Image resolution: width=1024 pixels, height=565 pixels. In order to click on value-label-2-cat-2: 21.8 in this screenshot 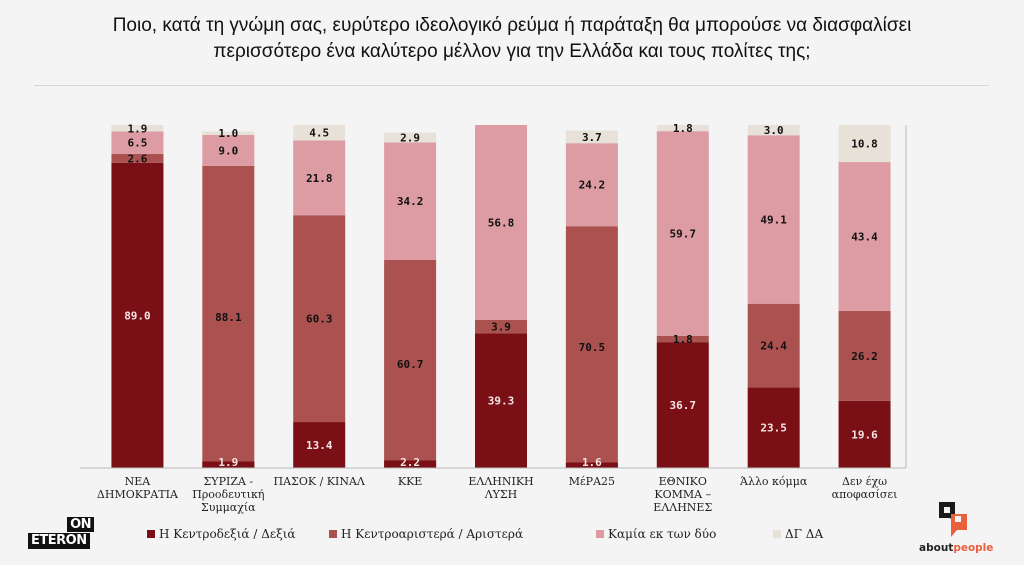, I will do `click(319, 178)`.